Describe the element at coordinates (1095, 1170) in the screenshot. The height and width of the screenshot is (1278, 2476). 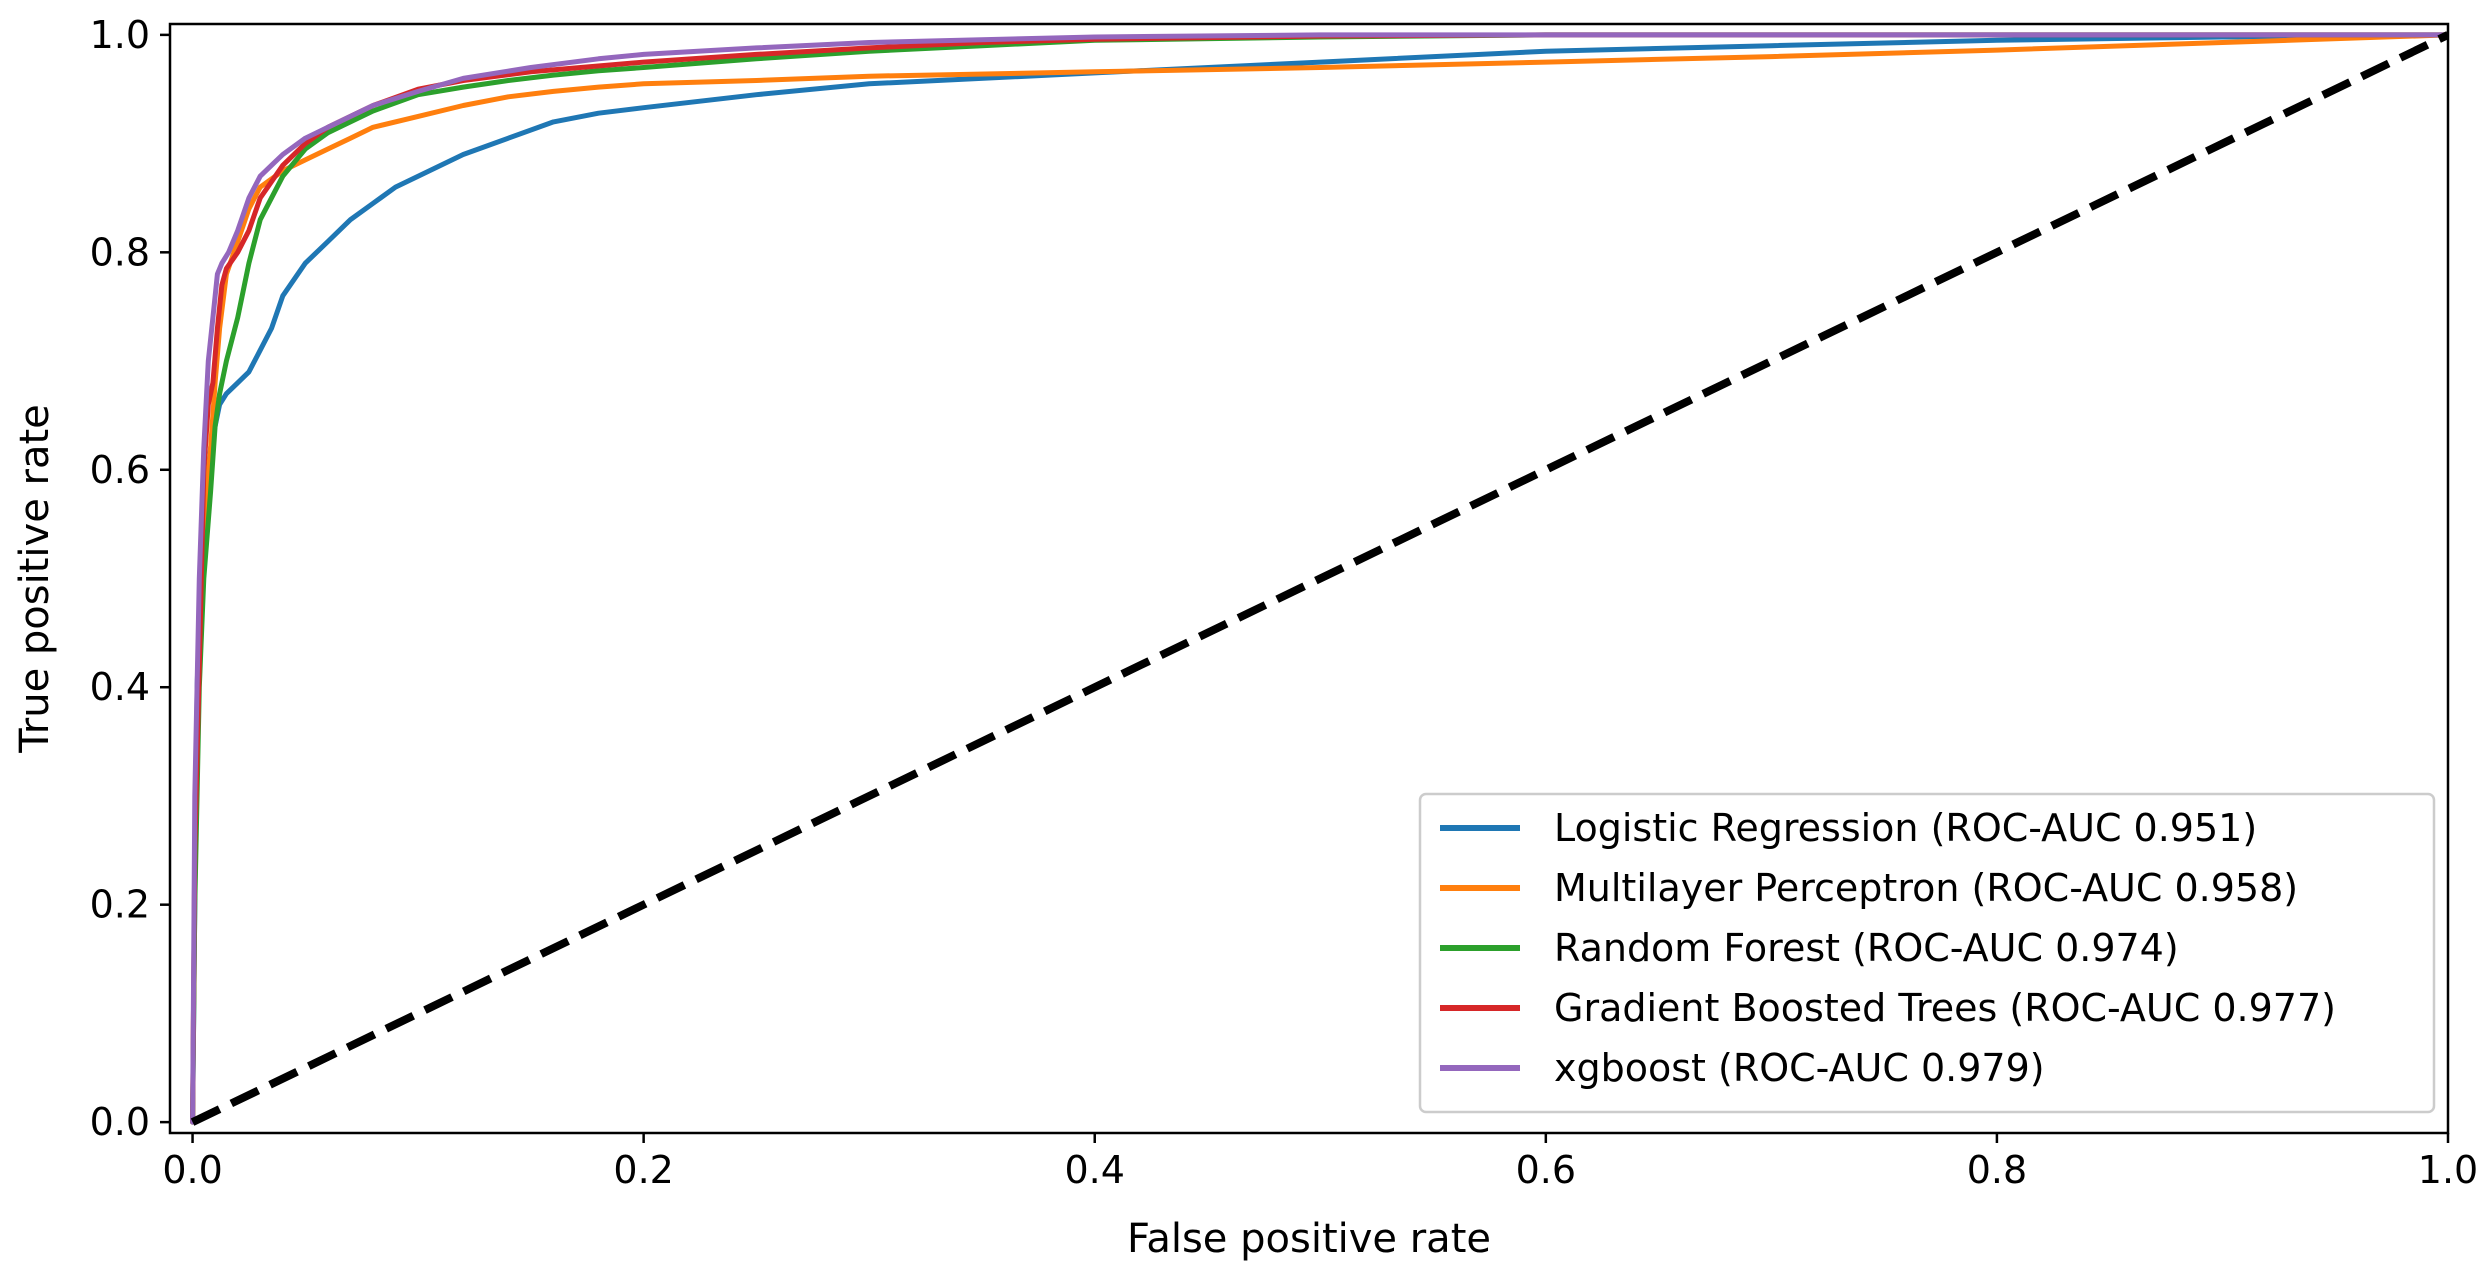
I see `x-tick-label: 0.4` at that location.